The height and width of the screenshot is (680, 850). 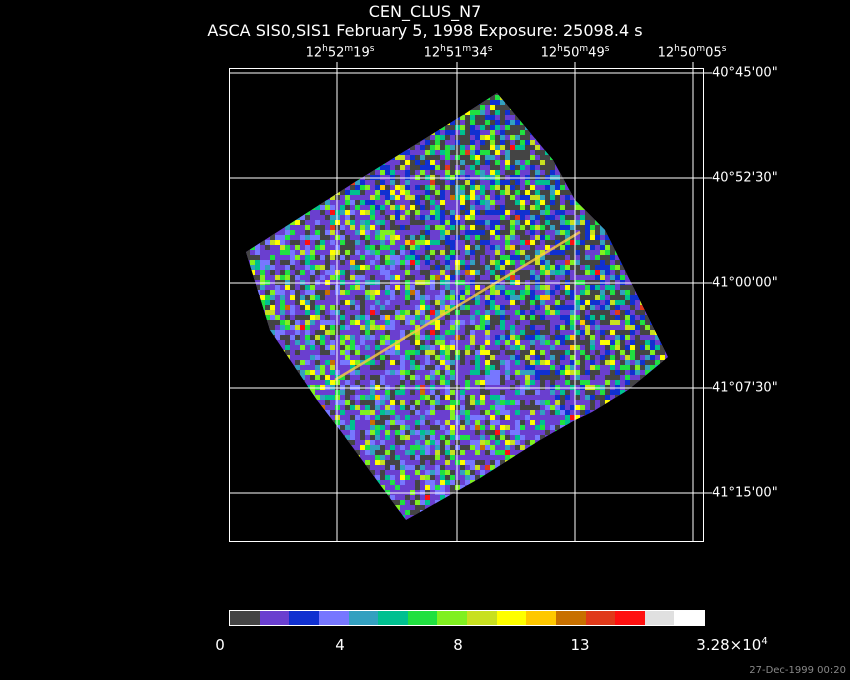 What do you see at coordinates (580, 645) in the screenshot?
I see `colorbar-label: 13` at bounding box center [580, 645].